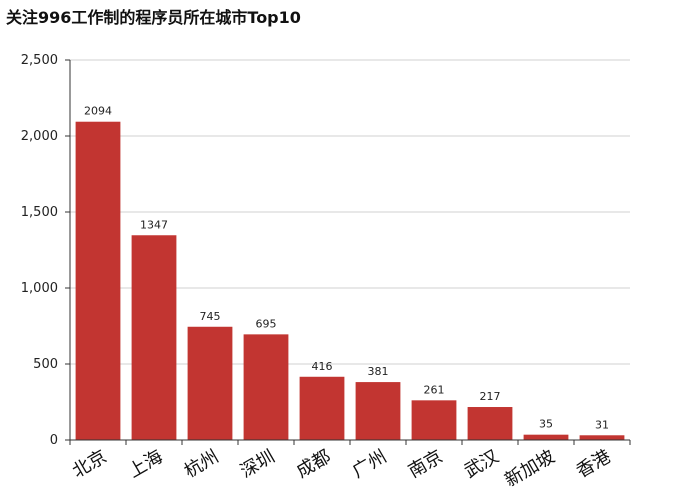  I want to click on data-label: 695, so click(266, 323).